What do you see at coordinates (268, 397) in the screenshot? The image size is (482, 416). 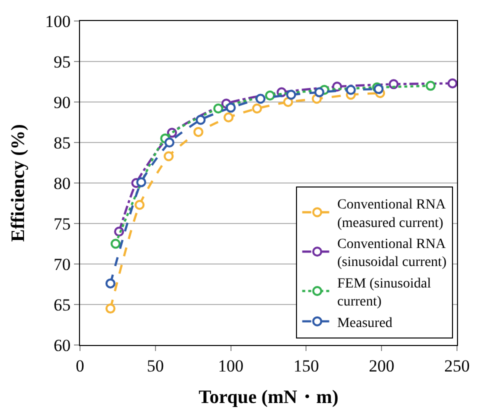 I see `x-axis-title: Torque (mN・m)` at bounding box center [268, 397].